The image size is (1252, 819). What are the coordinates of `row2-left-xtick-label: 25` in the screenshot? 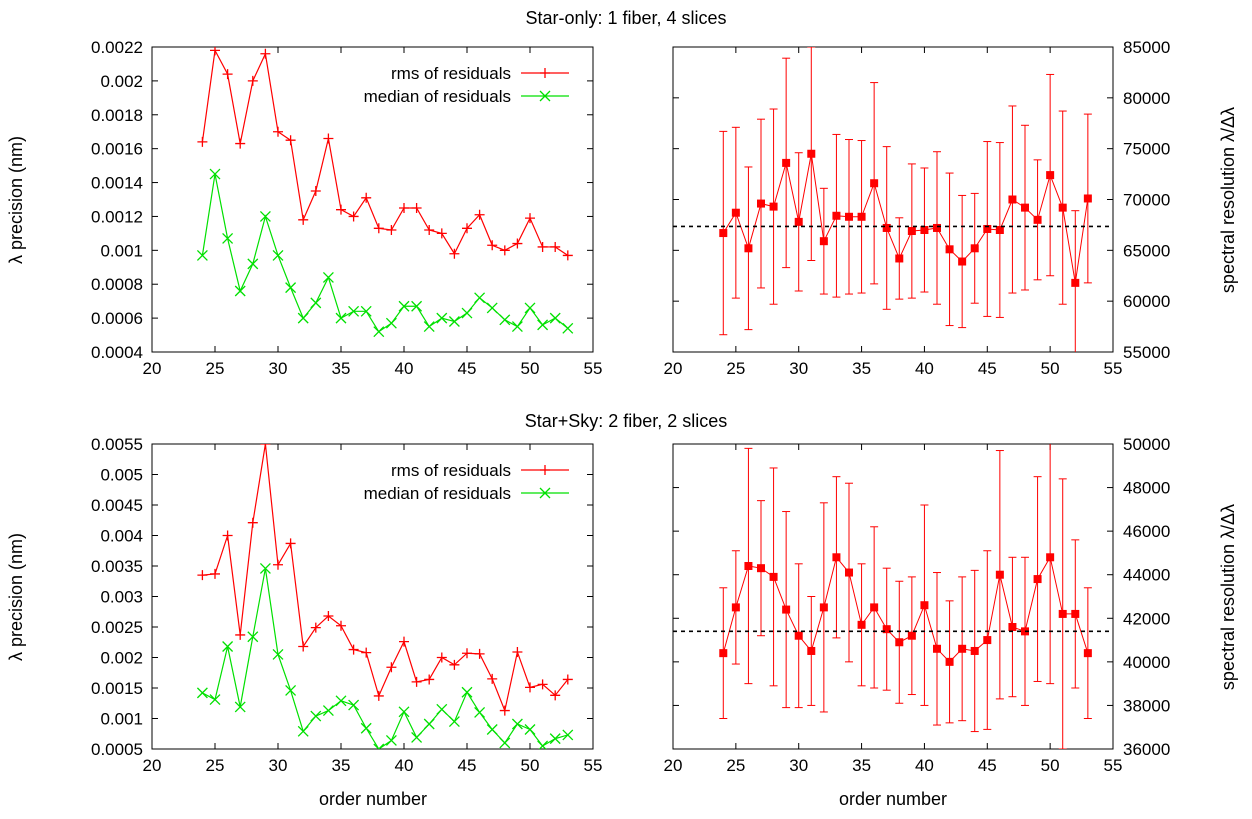 It's located at (215, 765).